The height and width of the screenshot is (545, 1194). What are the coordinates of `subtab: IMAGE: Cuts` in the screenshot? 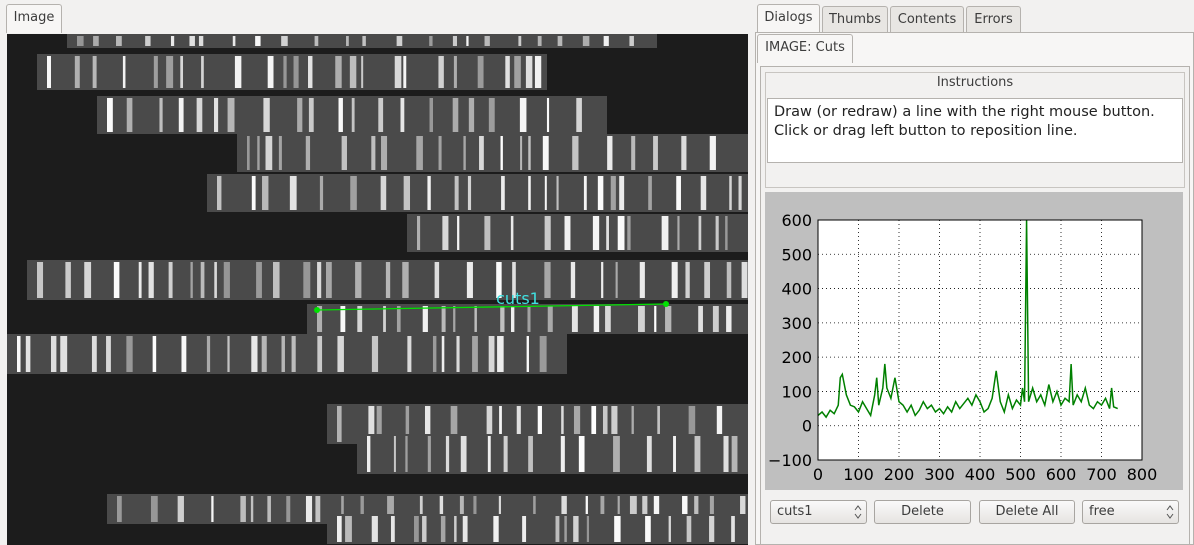 It's located at (805, 48).